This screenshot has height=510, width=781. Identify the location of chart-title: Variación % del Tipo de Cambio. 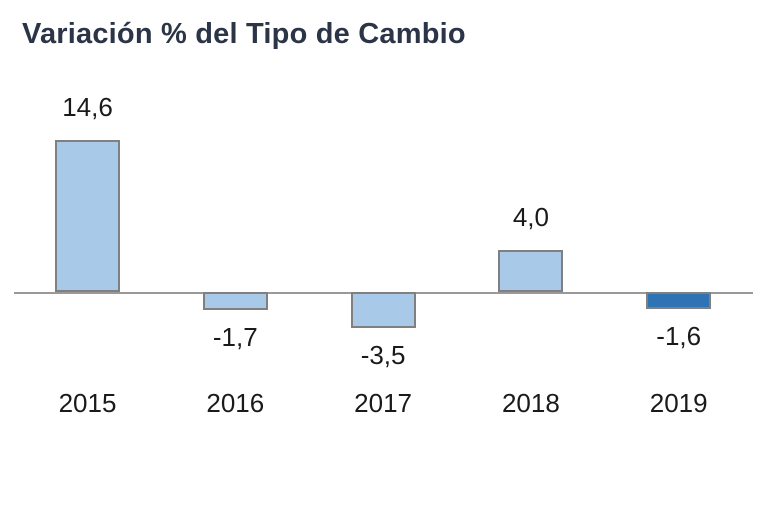
(244, 34).